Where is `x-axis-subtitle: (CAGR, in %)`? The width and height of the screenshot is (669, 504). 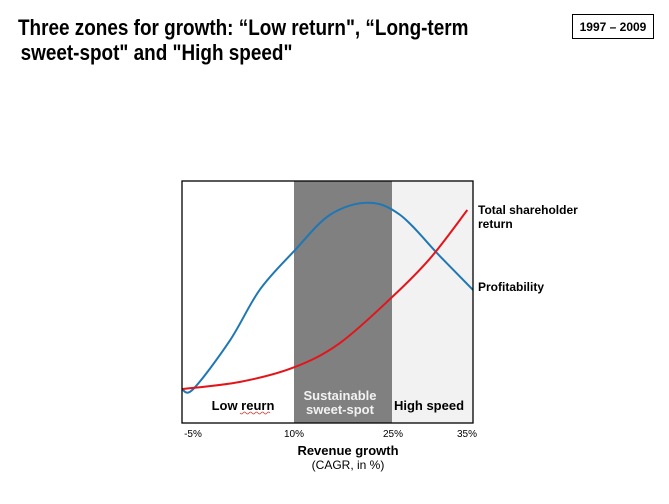
x-axis-subtitle: (CAGR, in %) is located at coordinates (348, 465).